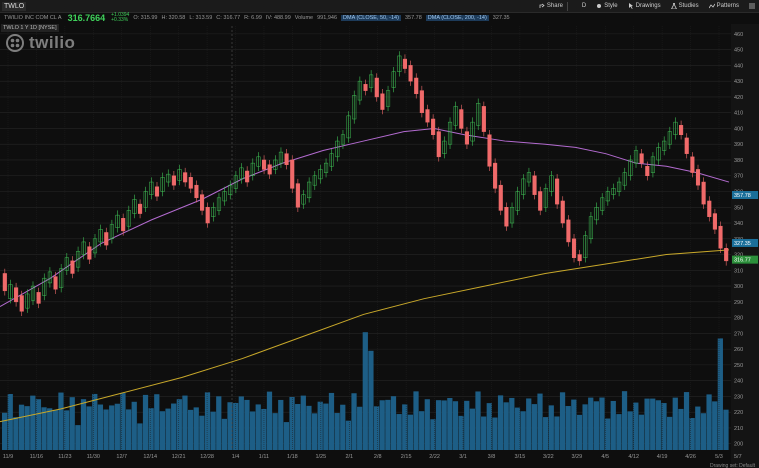  I want to click on dma200-label: DMA (CLOSE, 200, -14), so click(457, 18).